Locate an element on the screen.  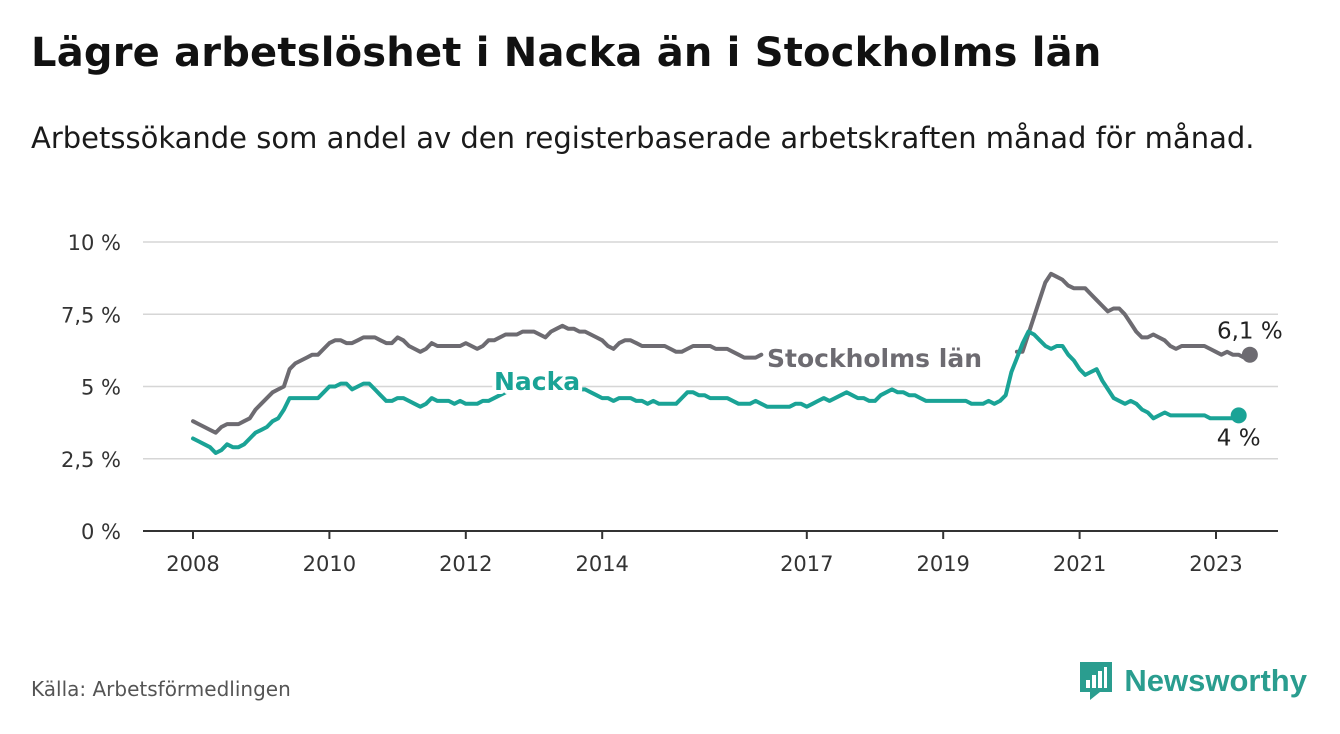
y-tick-label: 7,5 % is located at coordinates (91, 315).